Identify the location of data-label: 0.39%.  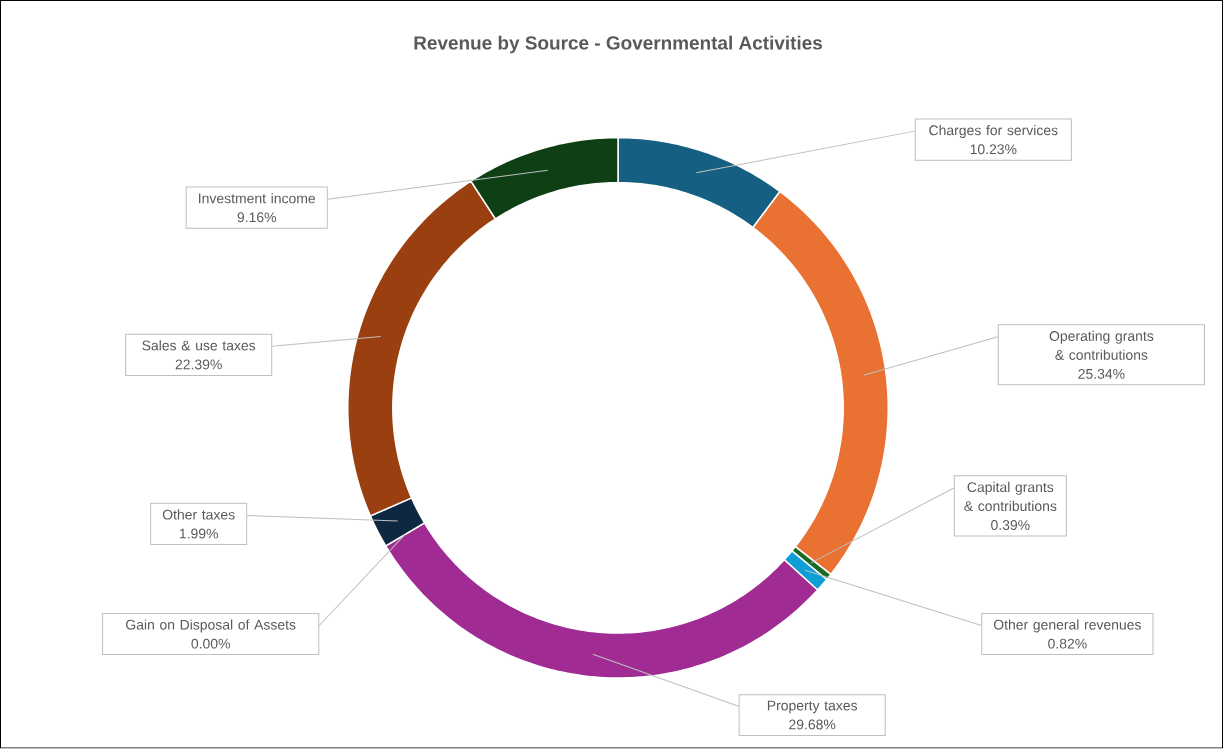
(1010, 525).